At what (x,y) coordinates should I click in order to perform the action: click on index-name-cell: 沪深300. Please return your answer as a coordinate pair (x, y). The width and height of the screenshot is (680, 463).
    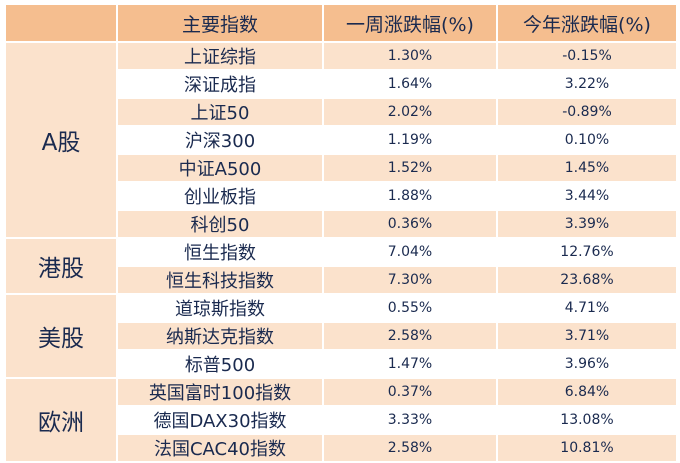
    Looking at the image, I should click on (220, 140).